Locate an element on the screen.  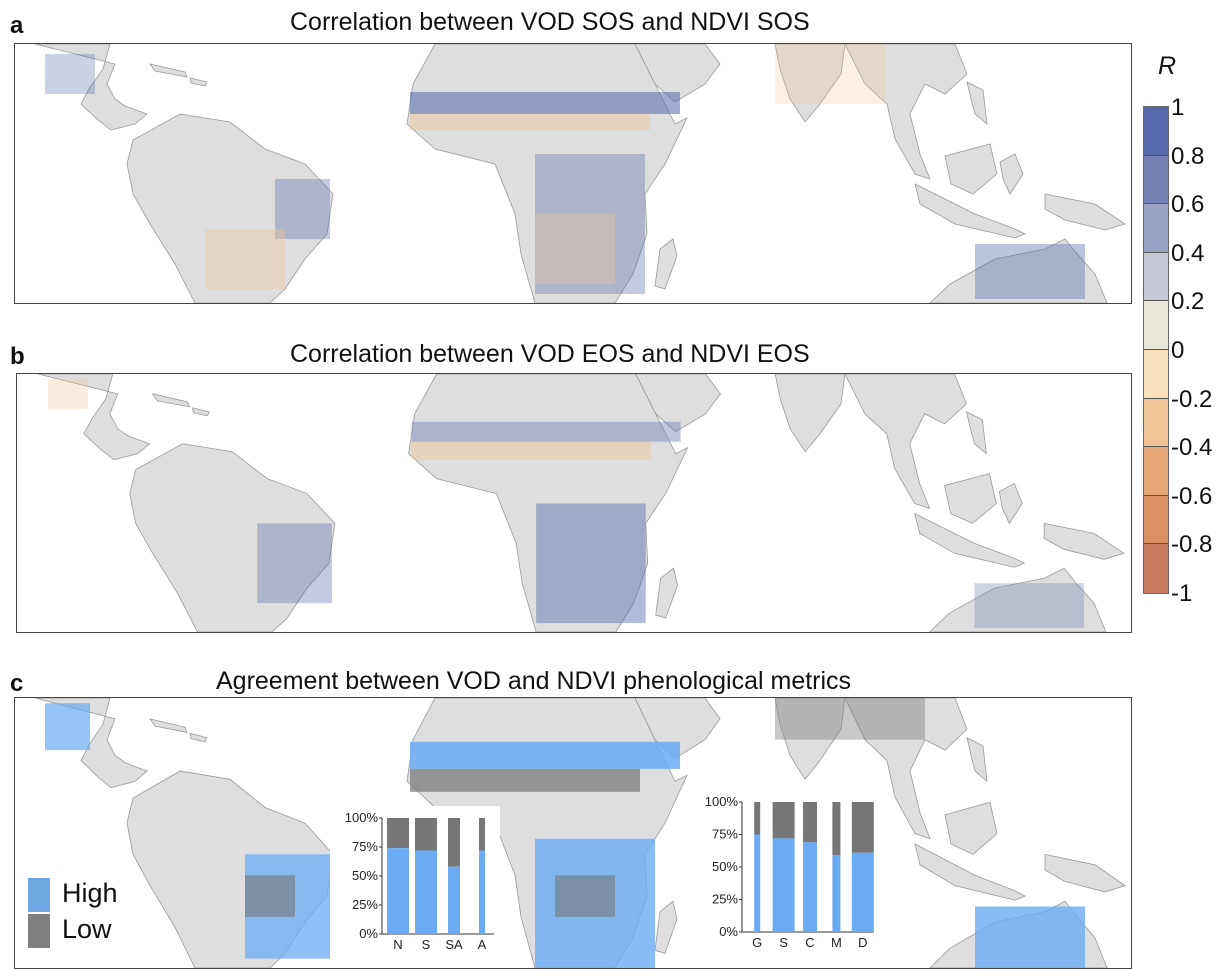
panel-a-title: Correlation between VOD SOS and NDVI SOS is located at coordinates (550, 22).